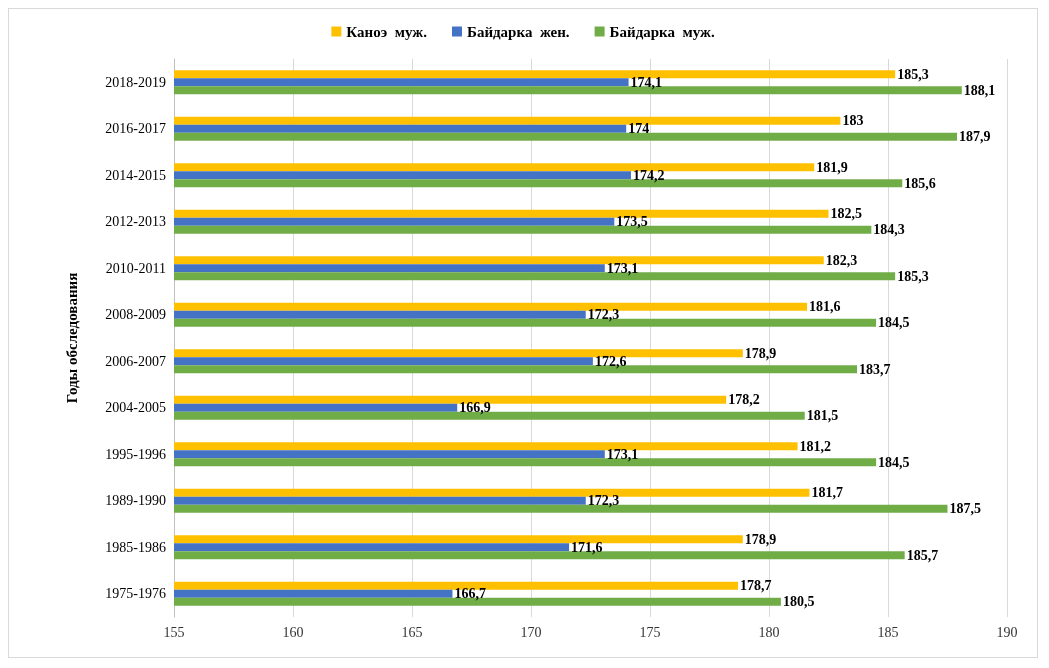 The height and width of the screenshot is (668, 1049). What do you see at coordinates (293, 632) in the screenshot?
I see `x-tick-label: 160` at bounding box center [293, 632].